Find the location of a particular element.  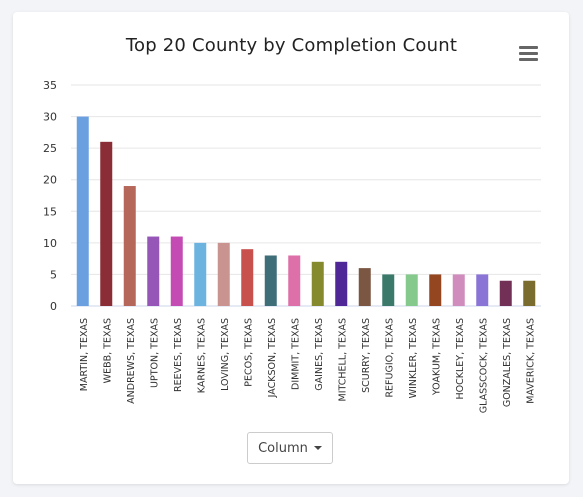

y-tick-label: 0 is located at coordinates (53, 306).